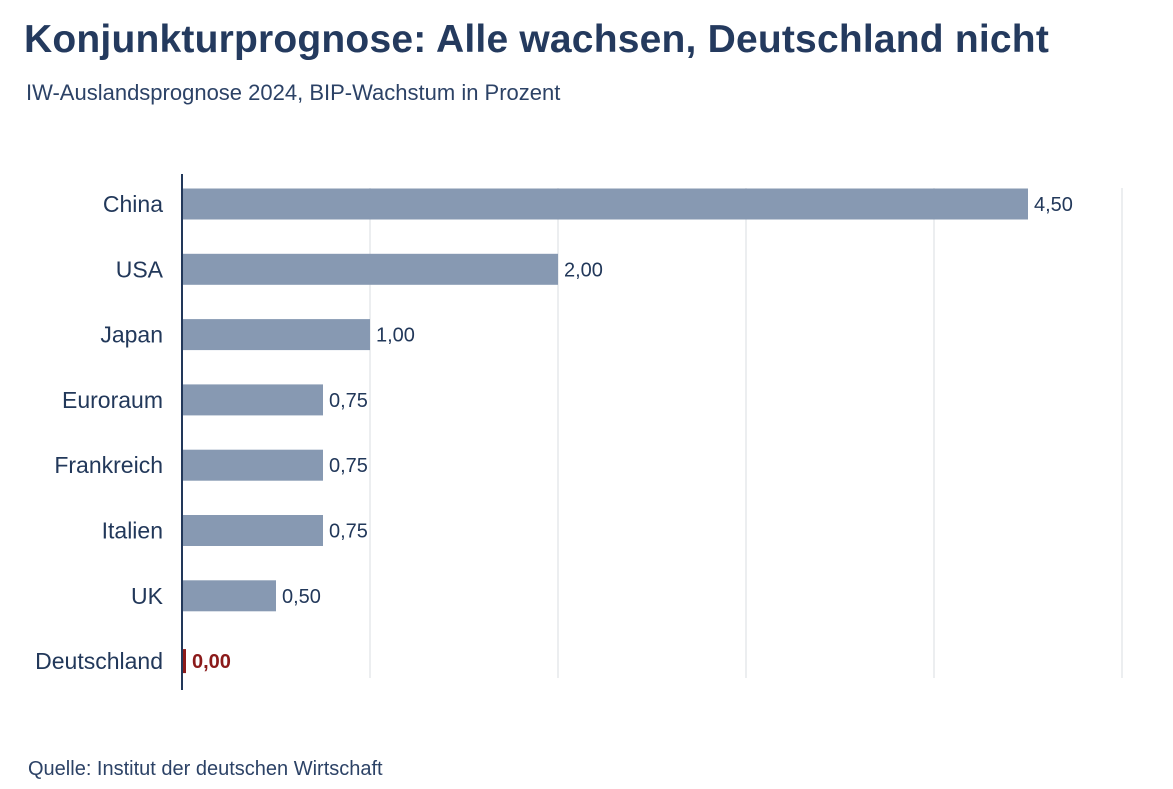 The width and height of the screenshot is (1173, 789). What do you see at coordinates (99, 661) in the screenshot?
I see `category-label: Deutschland` at bounding box center [99, 661].